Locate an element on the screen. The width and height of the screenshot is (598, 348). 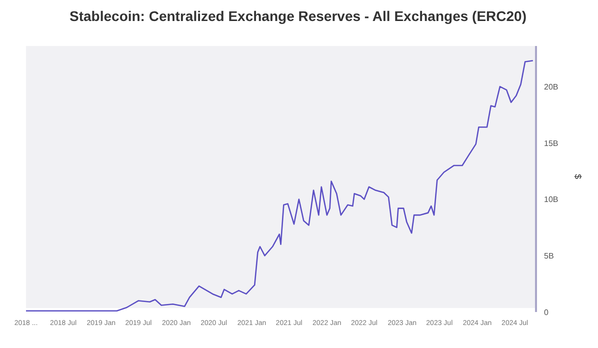
y-tick-label: 10B is located at coordinates (551, 199).